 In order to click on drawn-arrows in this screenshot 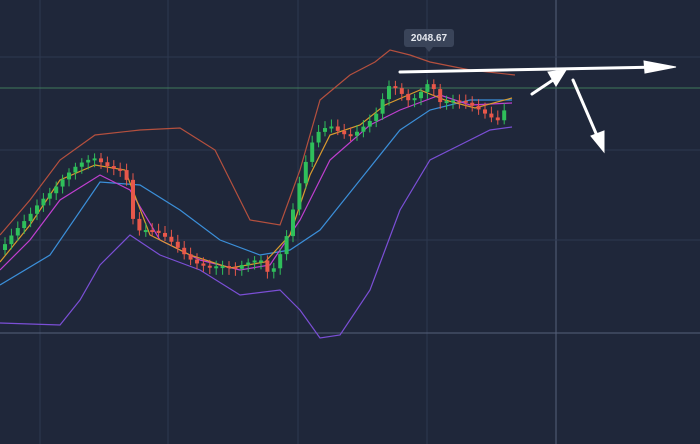, I will do `click(537, 107)`.